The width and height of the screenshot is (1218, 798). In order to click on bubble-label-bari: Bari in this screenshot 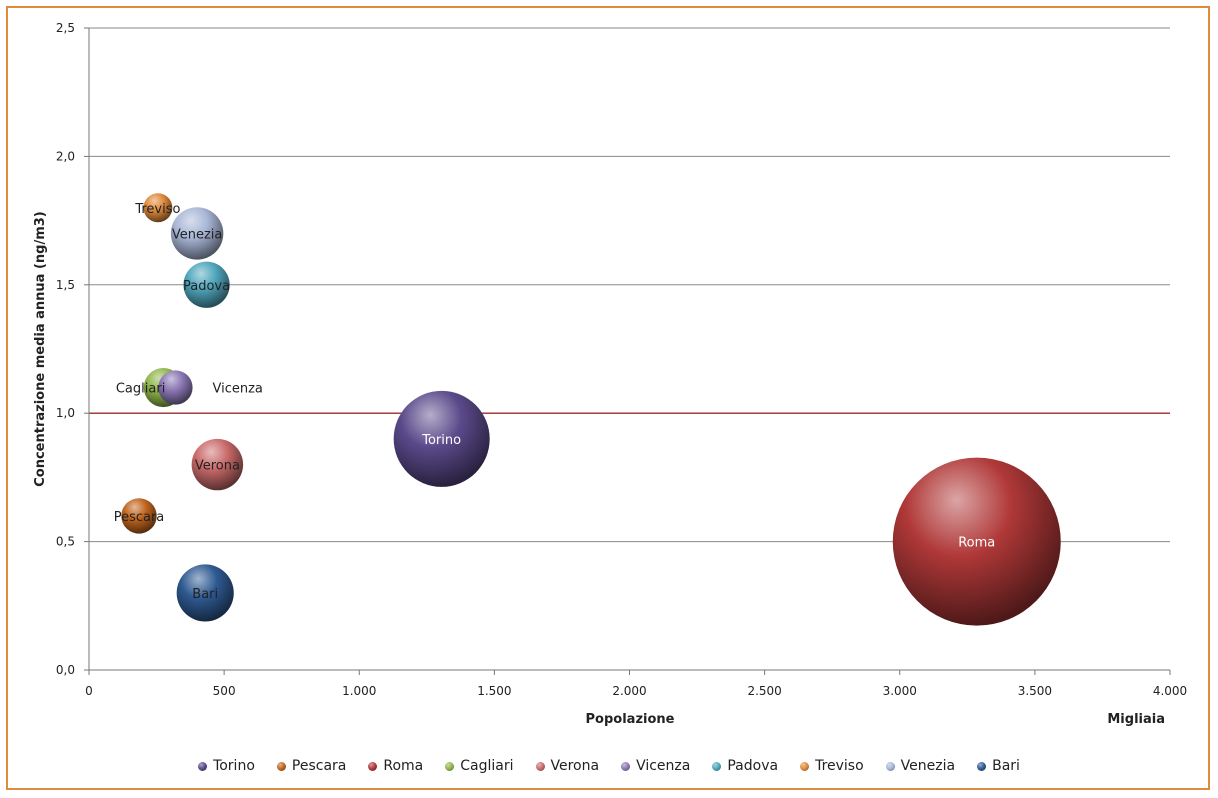, I will do `click(205, 594)`.